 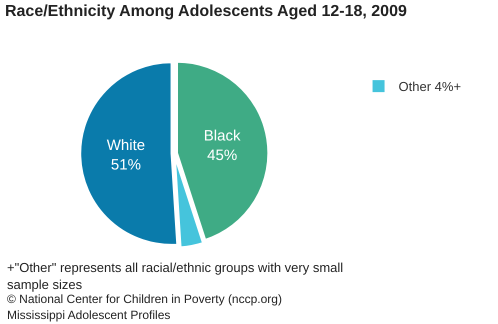 What do you see at coordinates (205, 11) in the screenshot?
I see `chart-title: Race/Ethnicity Among Adolescents Aged 12-18, 2009` at bounding box center [205, 11].